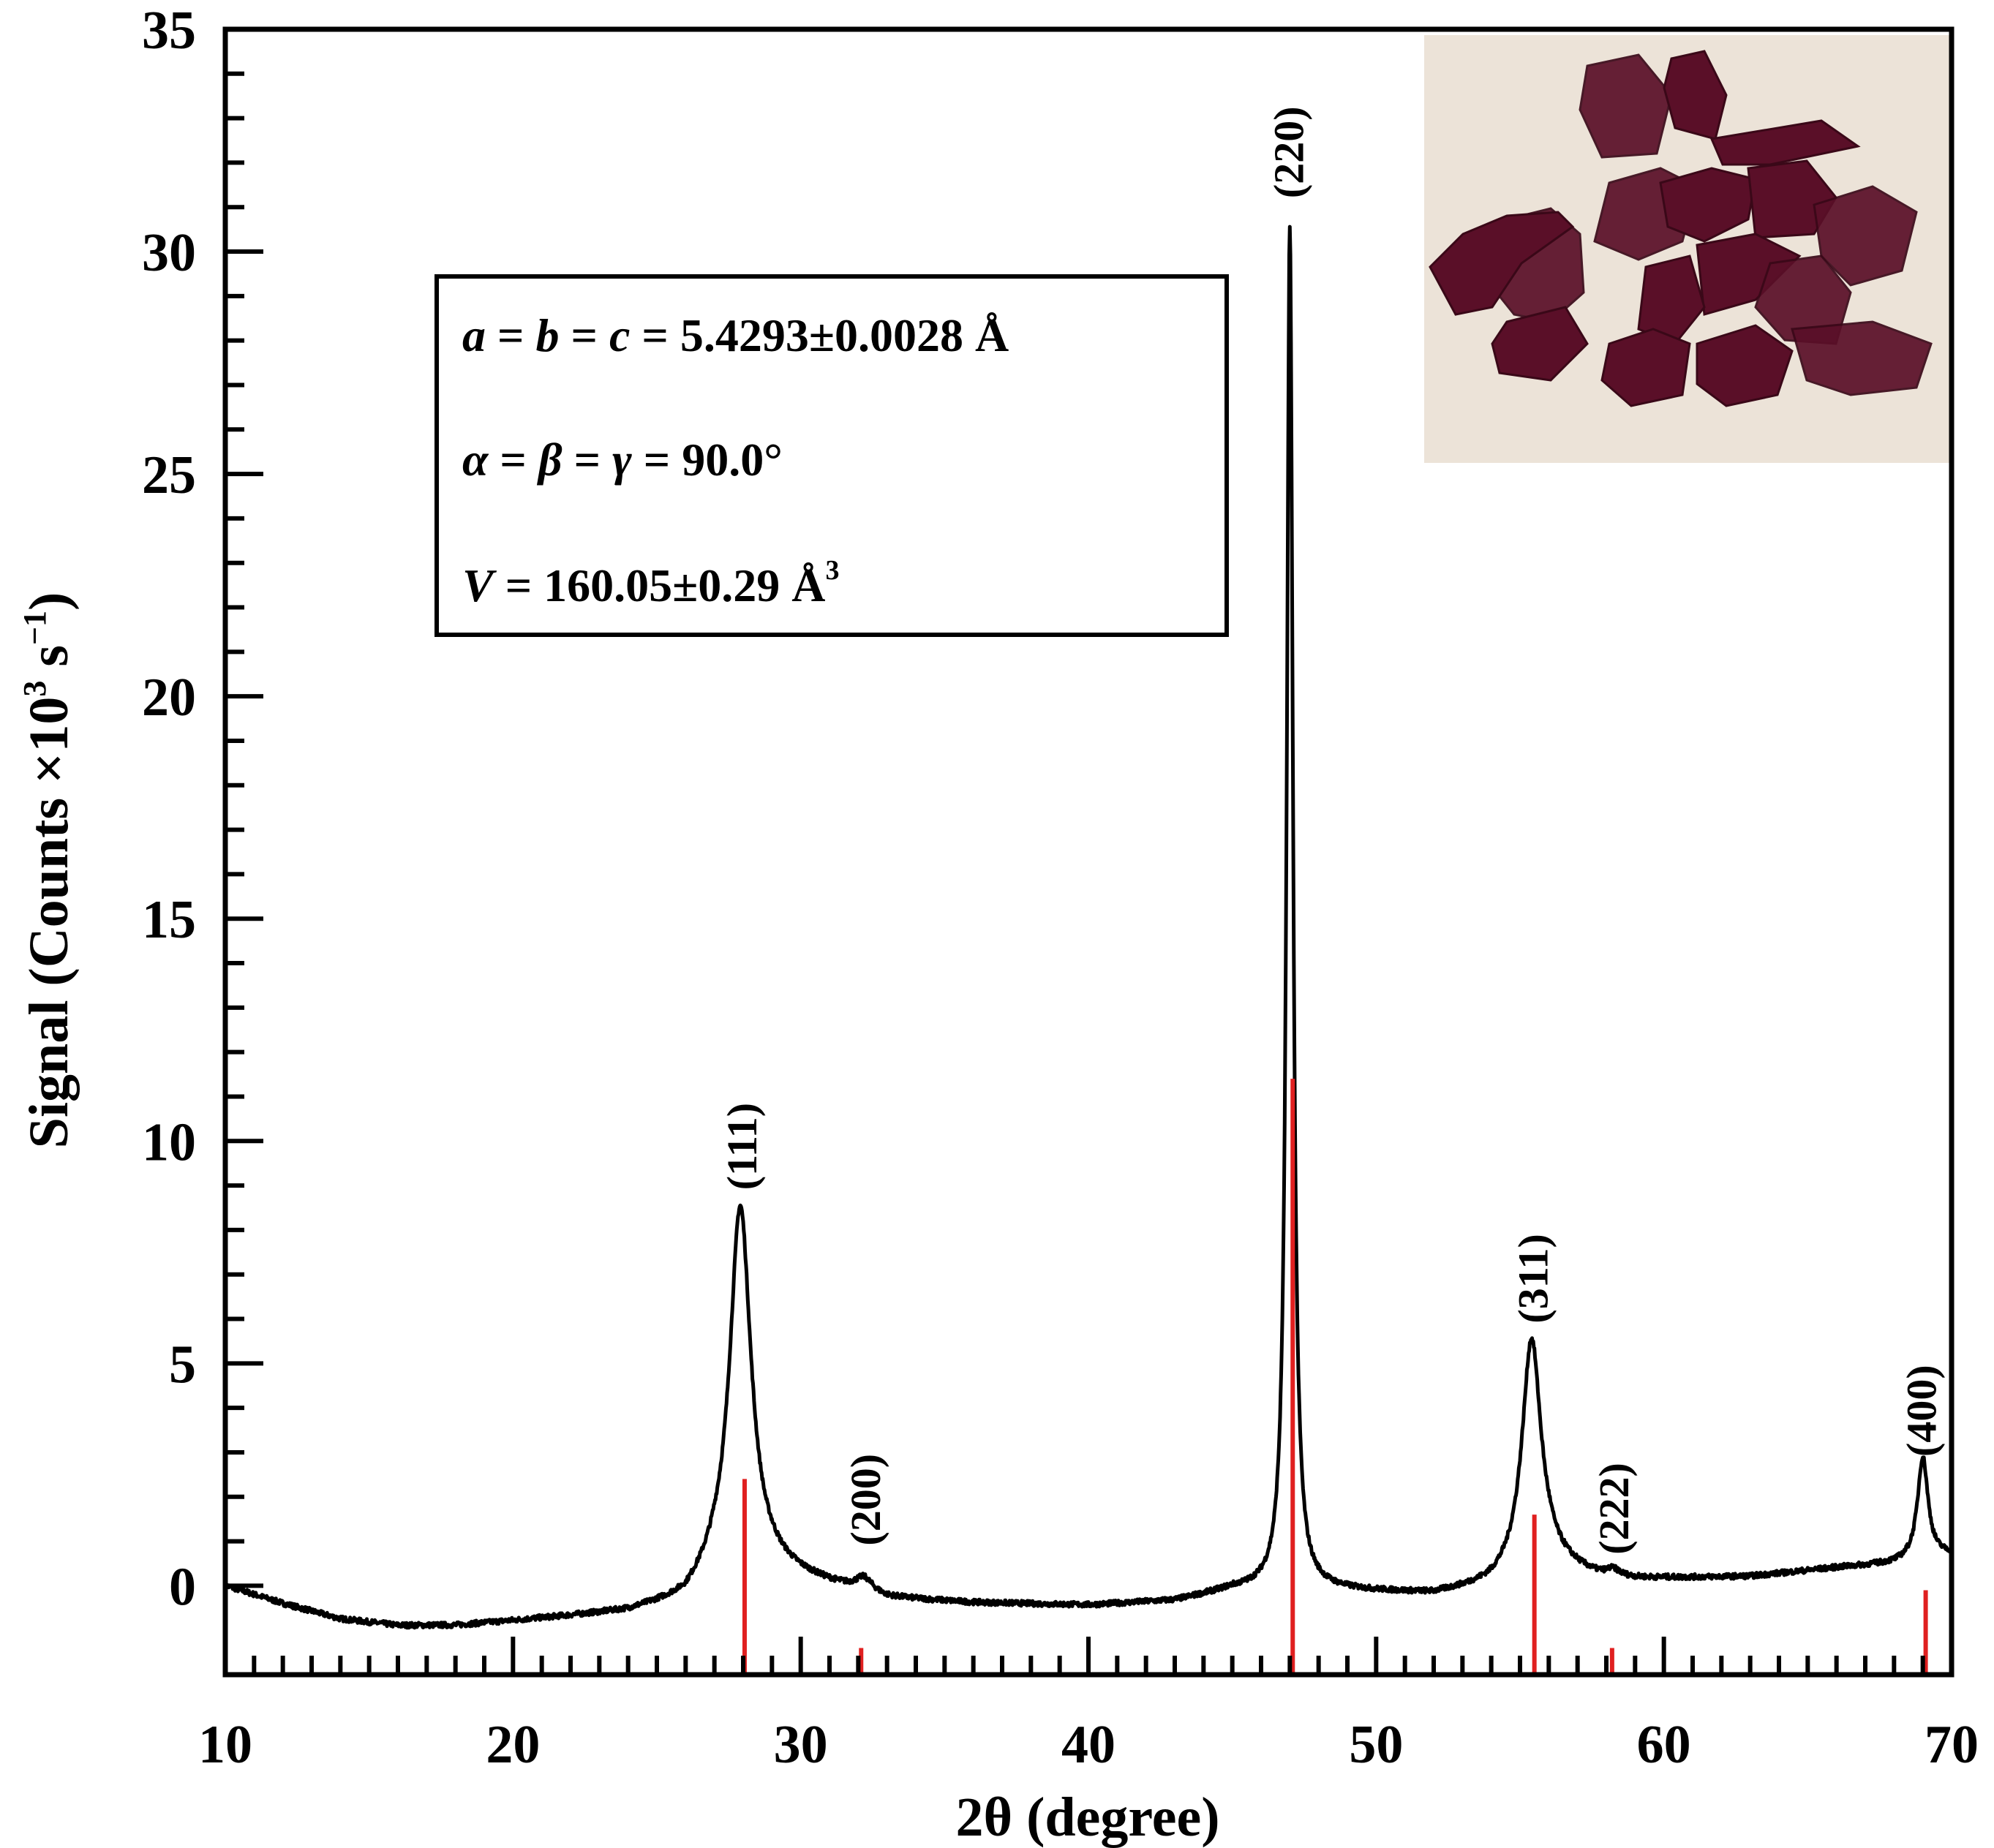 The image size is (1994, 1848). What do you see at coordinates (1614, 1509) in the screenshot?
I see `peak-label: (222)` at bounding box center [1614, 1509].